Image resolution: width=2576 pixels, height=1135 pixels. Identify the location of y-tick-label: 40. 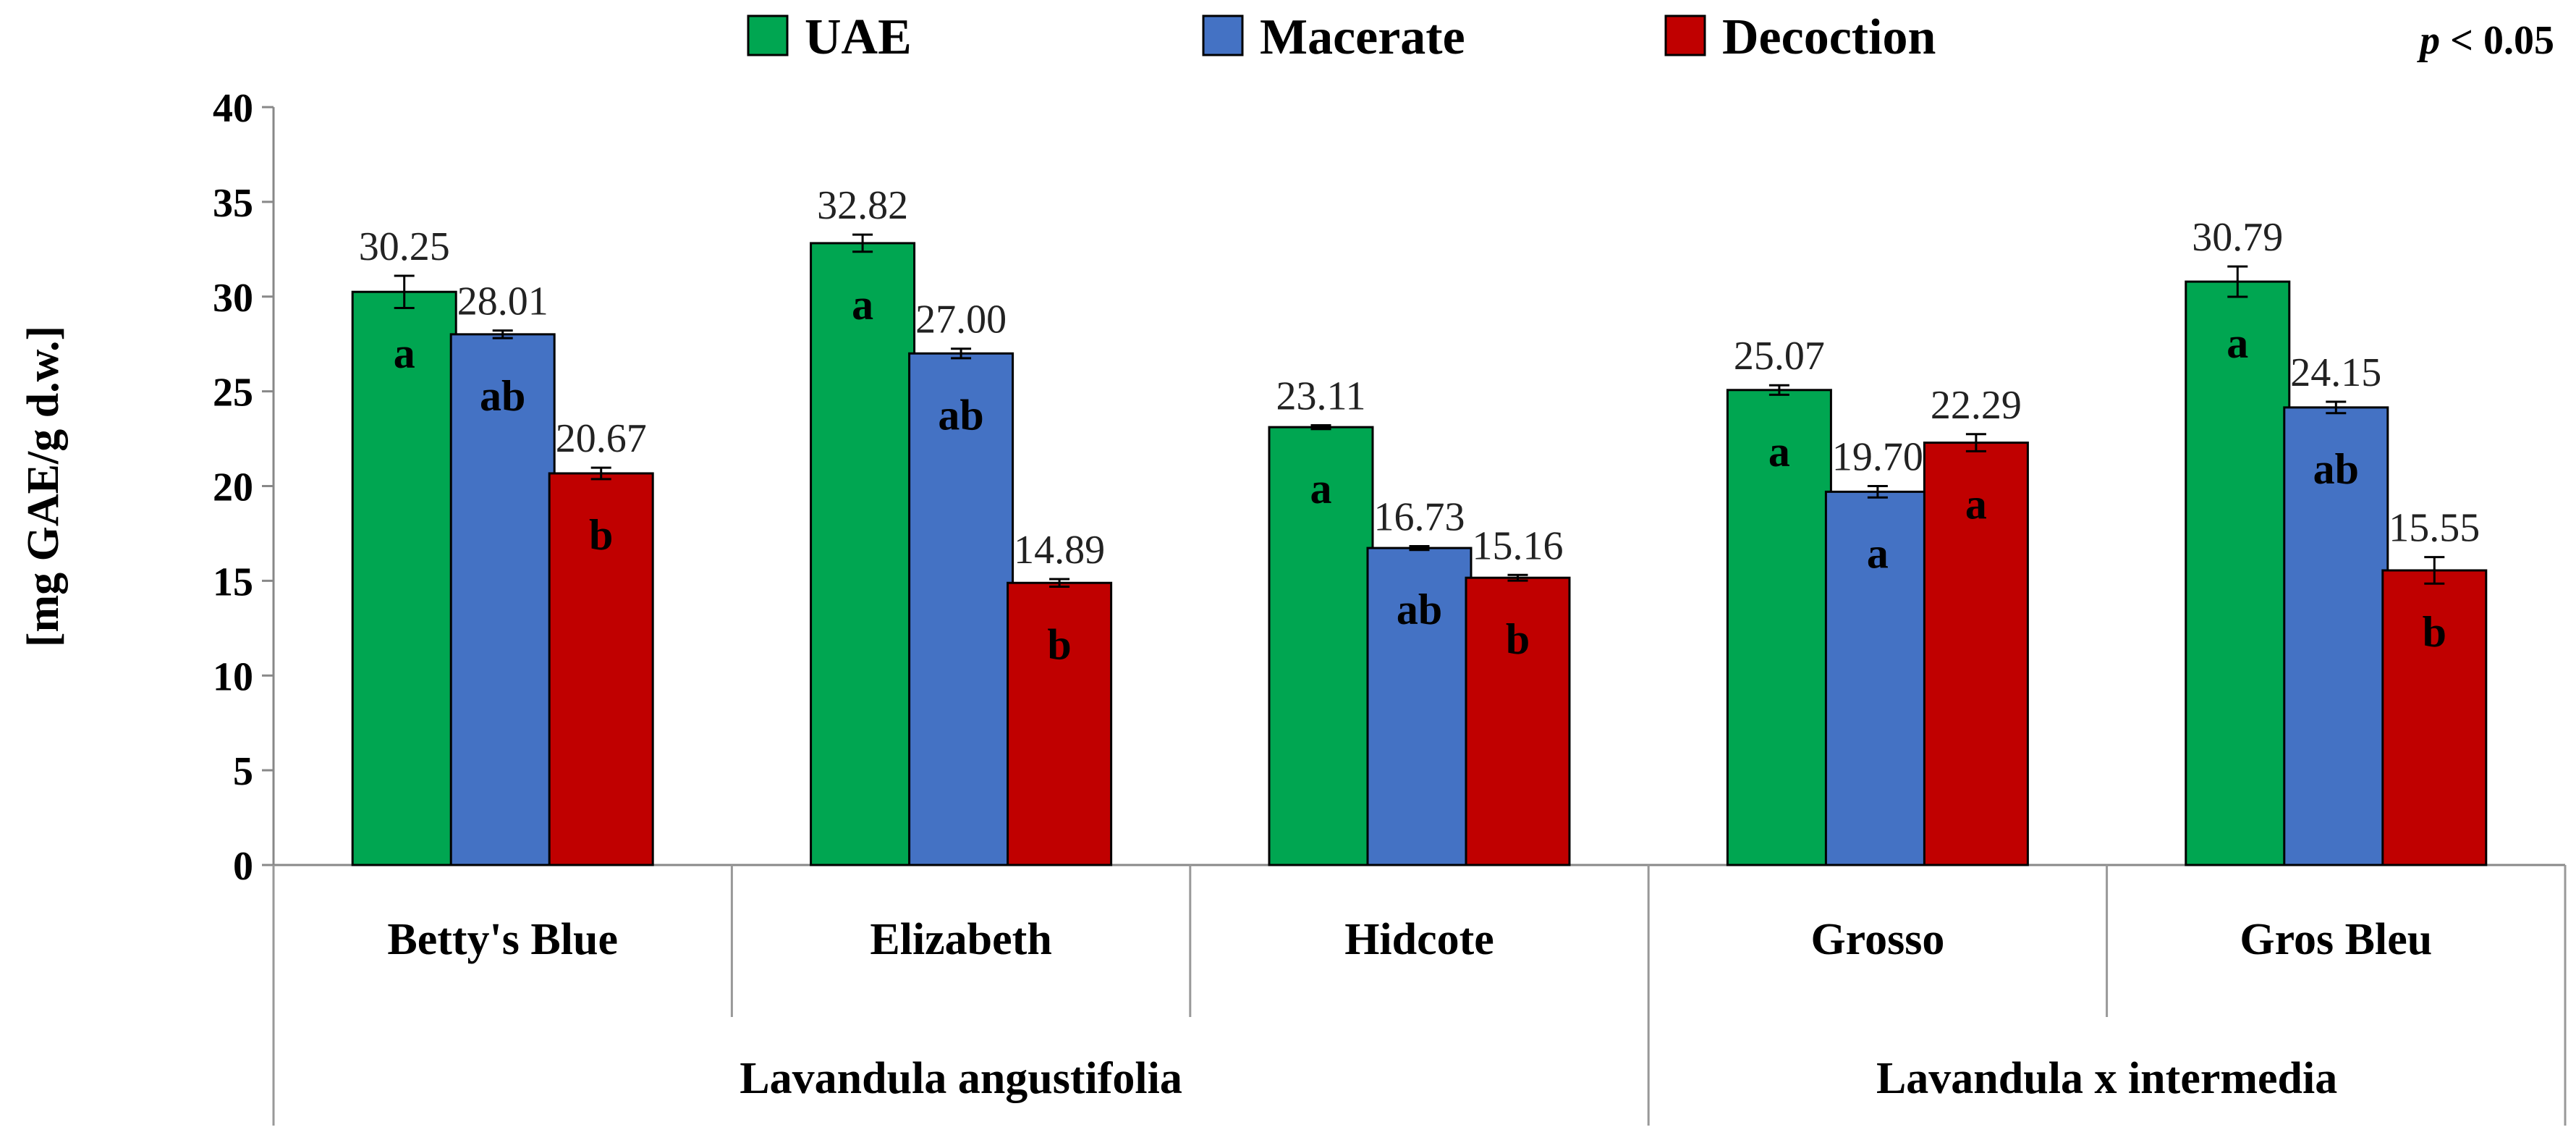
(233, 108).